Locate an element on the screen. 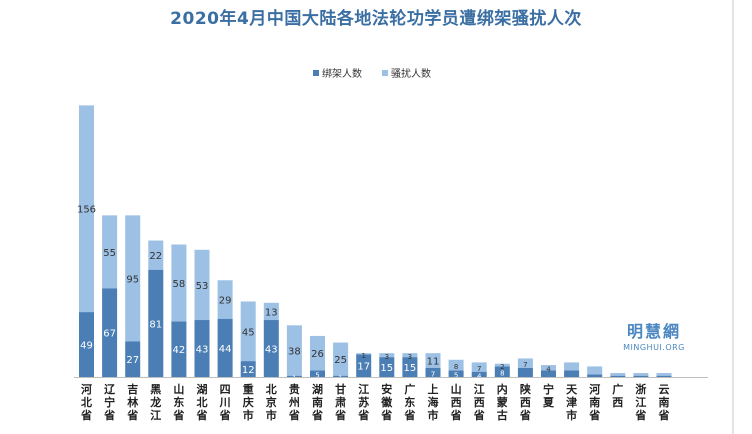  category-label-26-char-2: 南 is located at coordinates (664, 402).